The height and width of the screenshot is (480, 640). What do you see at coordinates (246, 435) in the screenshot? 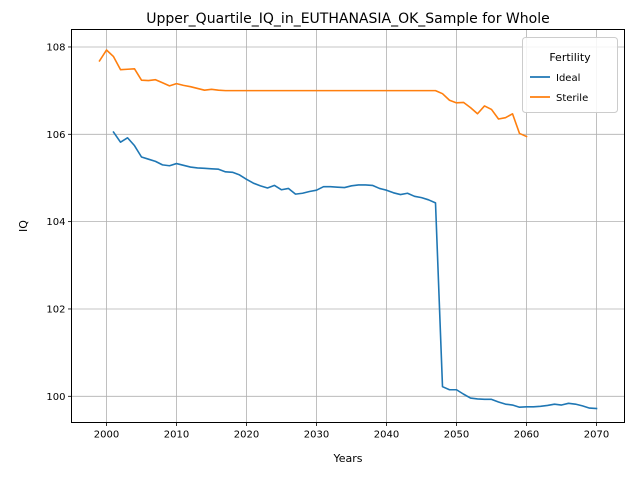
I see `x-tick-label: 2020` at bounding box center [246, 435].